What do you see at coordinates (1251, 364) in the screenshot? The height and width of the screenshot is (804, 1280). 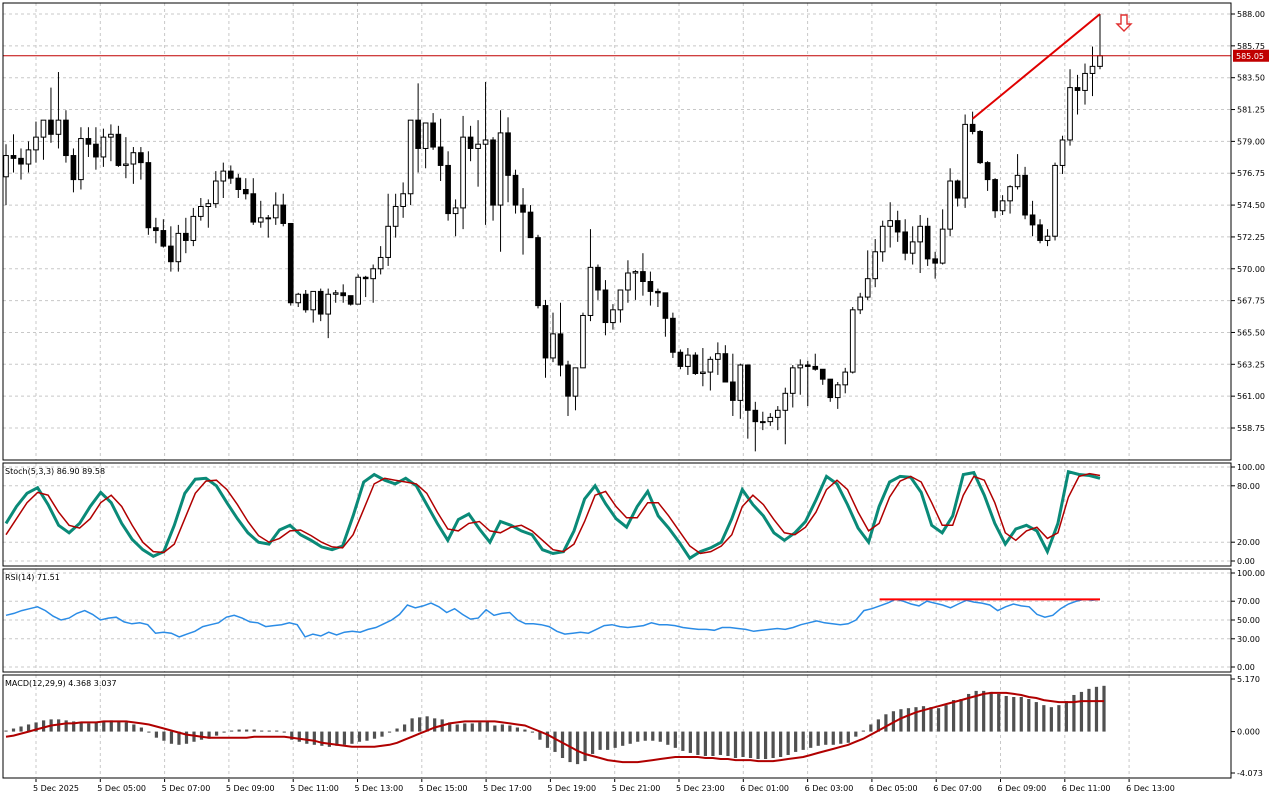 I see `price-tick-label: 563.25` at bounding box center [1251, 364].